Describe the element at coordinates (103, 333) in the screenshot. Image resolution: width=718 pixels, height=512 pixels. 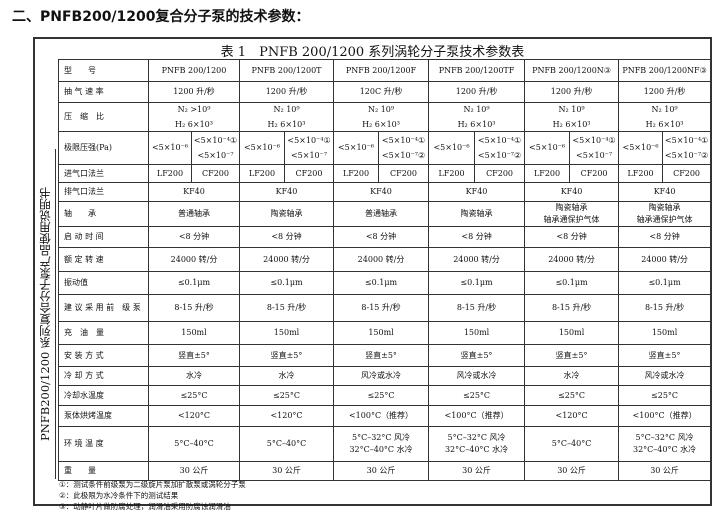
I see `row-label: 充 油 量` at that location.